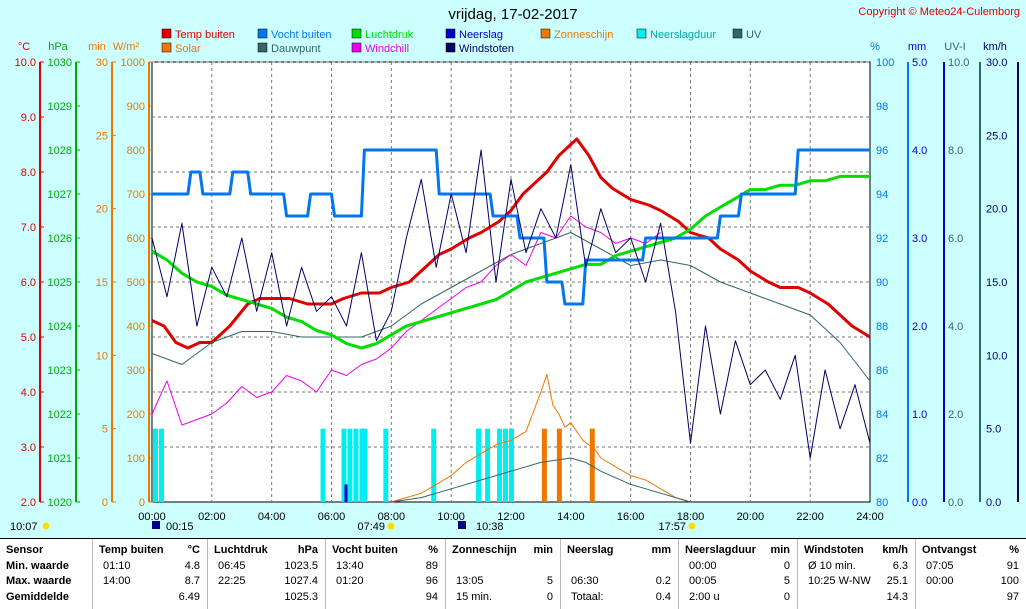 This screenshot has width=1026, height=609. Describe the element at coordinates (592, 465) in the screenshot. I see `bar-zonneschijn` at that location.